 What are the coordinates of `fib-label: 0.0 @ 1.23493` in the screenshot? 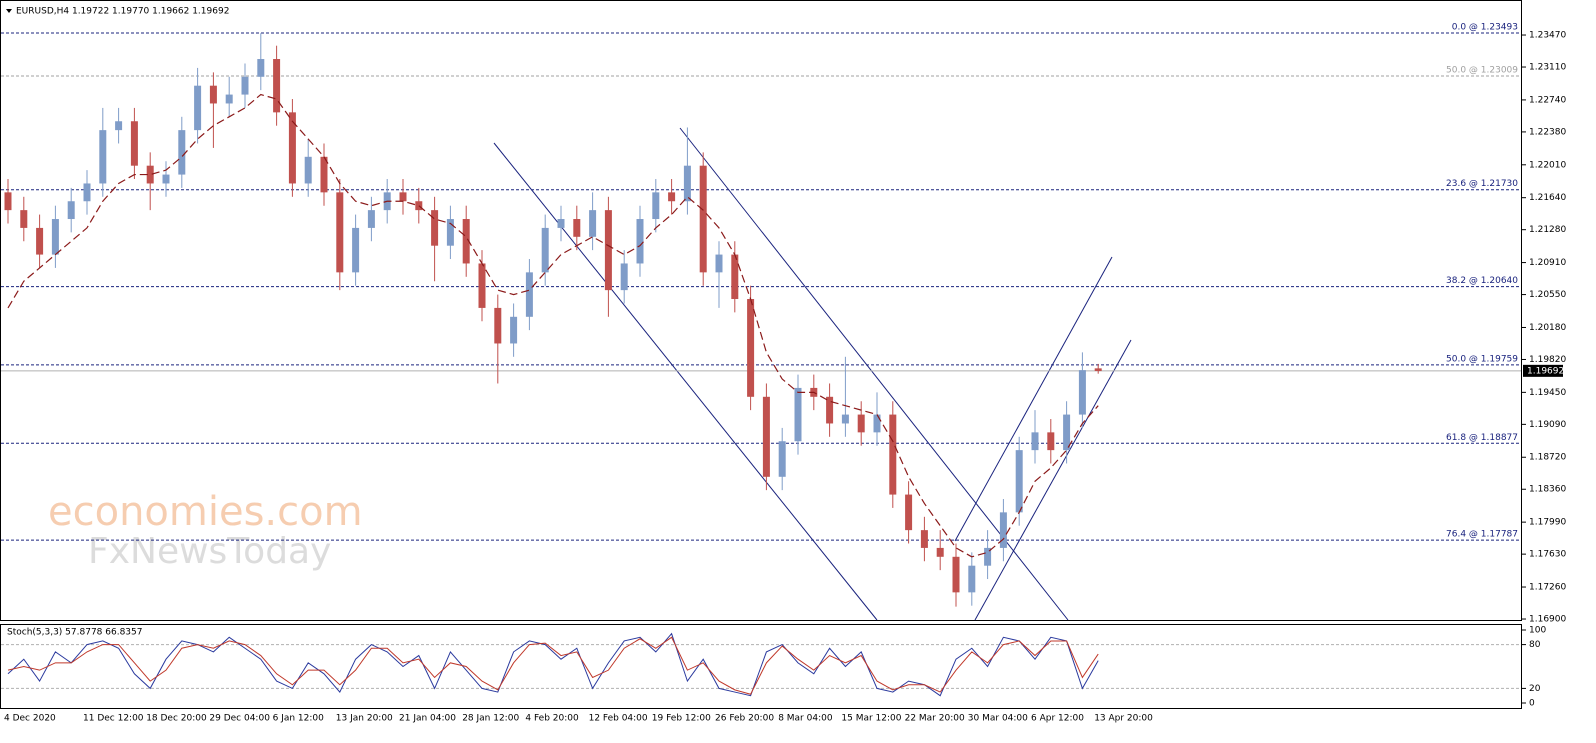 It's located at (1485, 27).